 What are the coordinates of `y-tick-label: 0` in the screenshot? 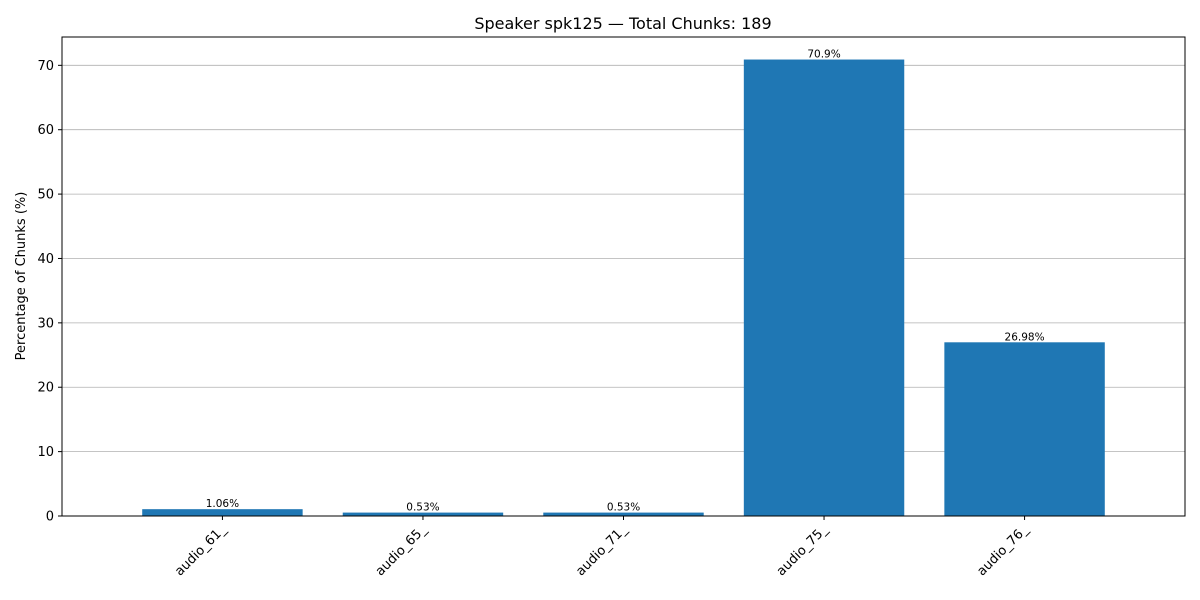 It's located at (50, 517).